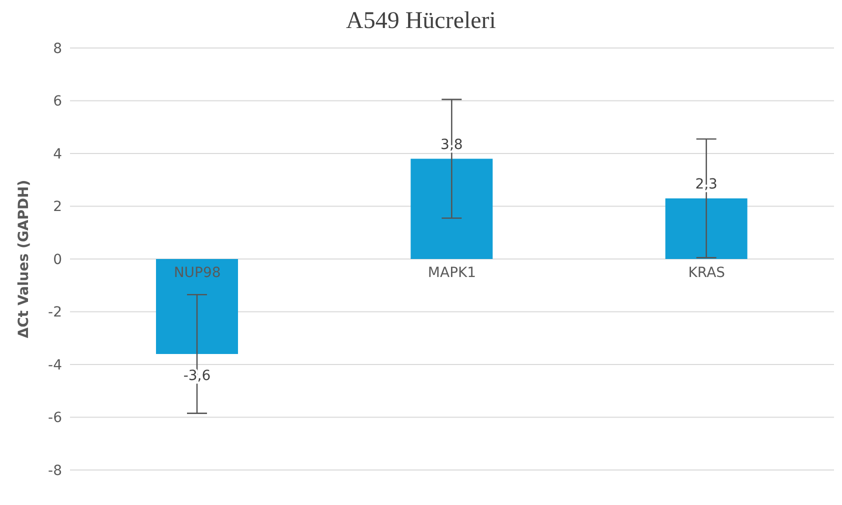  I want to click on y-axis-title: ΔCt Values (GAPDH), so click(24, 259).